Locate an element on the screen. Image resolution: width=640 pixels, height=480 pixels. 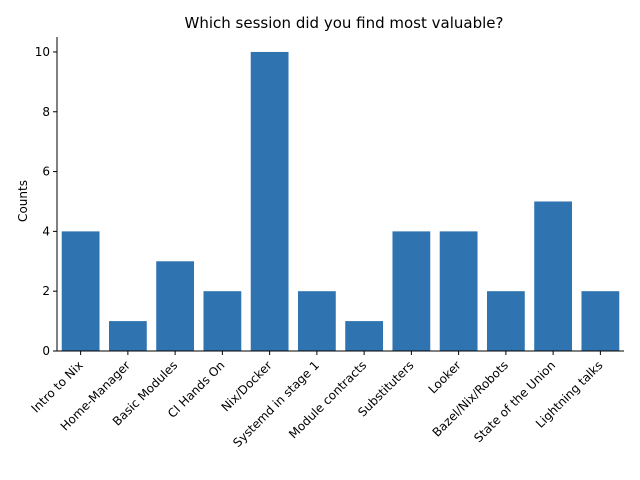
x-tick-label: Looker is located at coordinates (445, 377).